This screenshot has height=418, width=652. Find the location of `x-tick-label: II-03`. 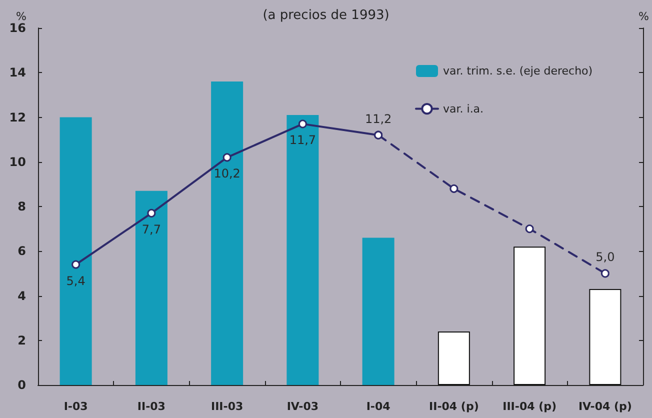

x-tick-label: II-03 is located at coordinates (151, 406).